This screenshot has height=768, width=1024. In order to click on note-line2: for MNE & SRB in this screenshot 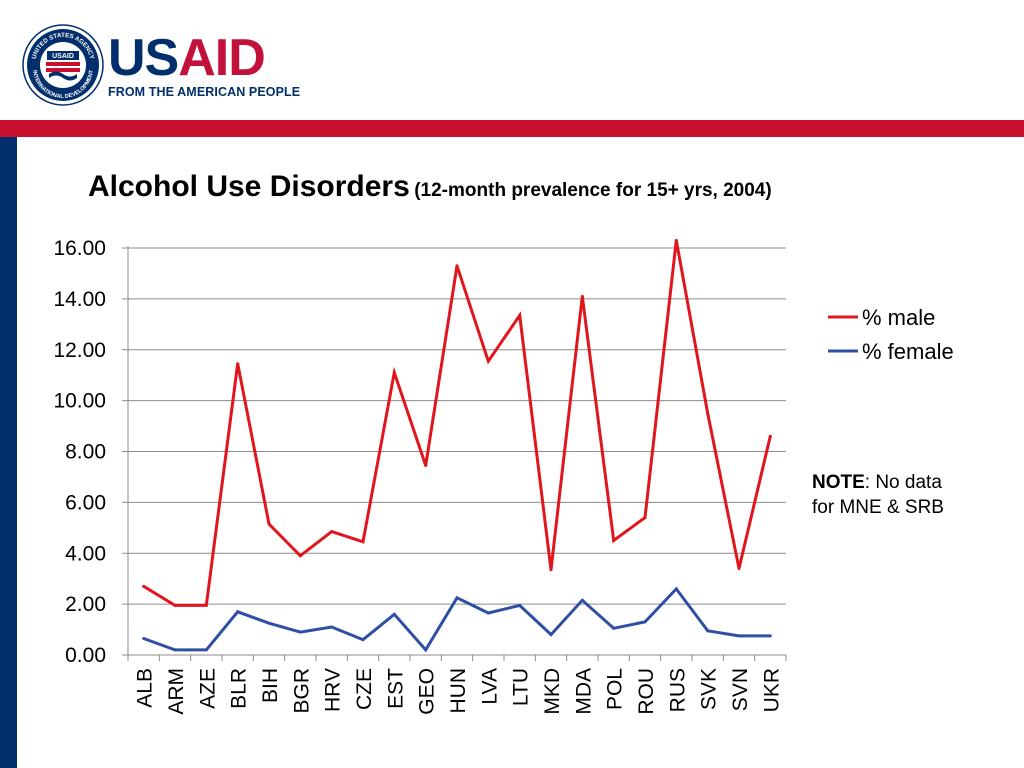, I will do `click(878, 507)`.